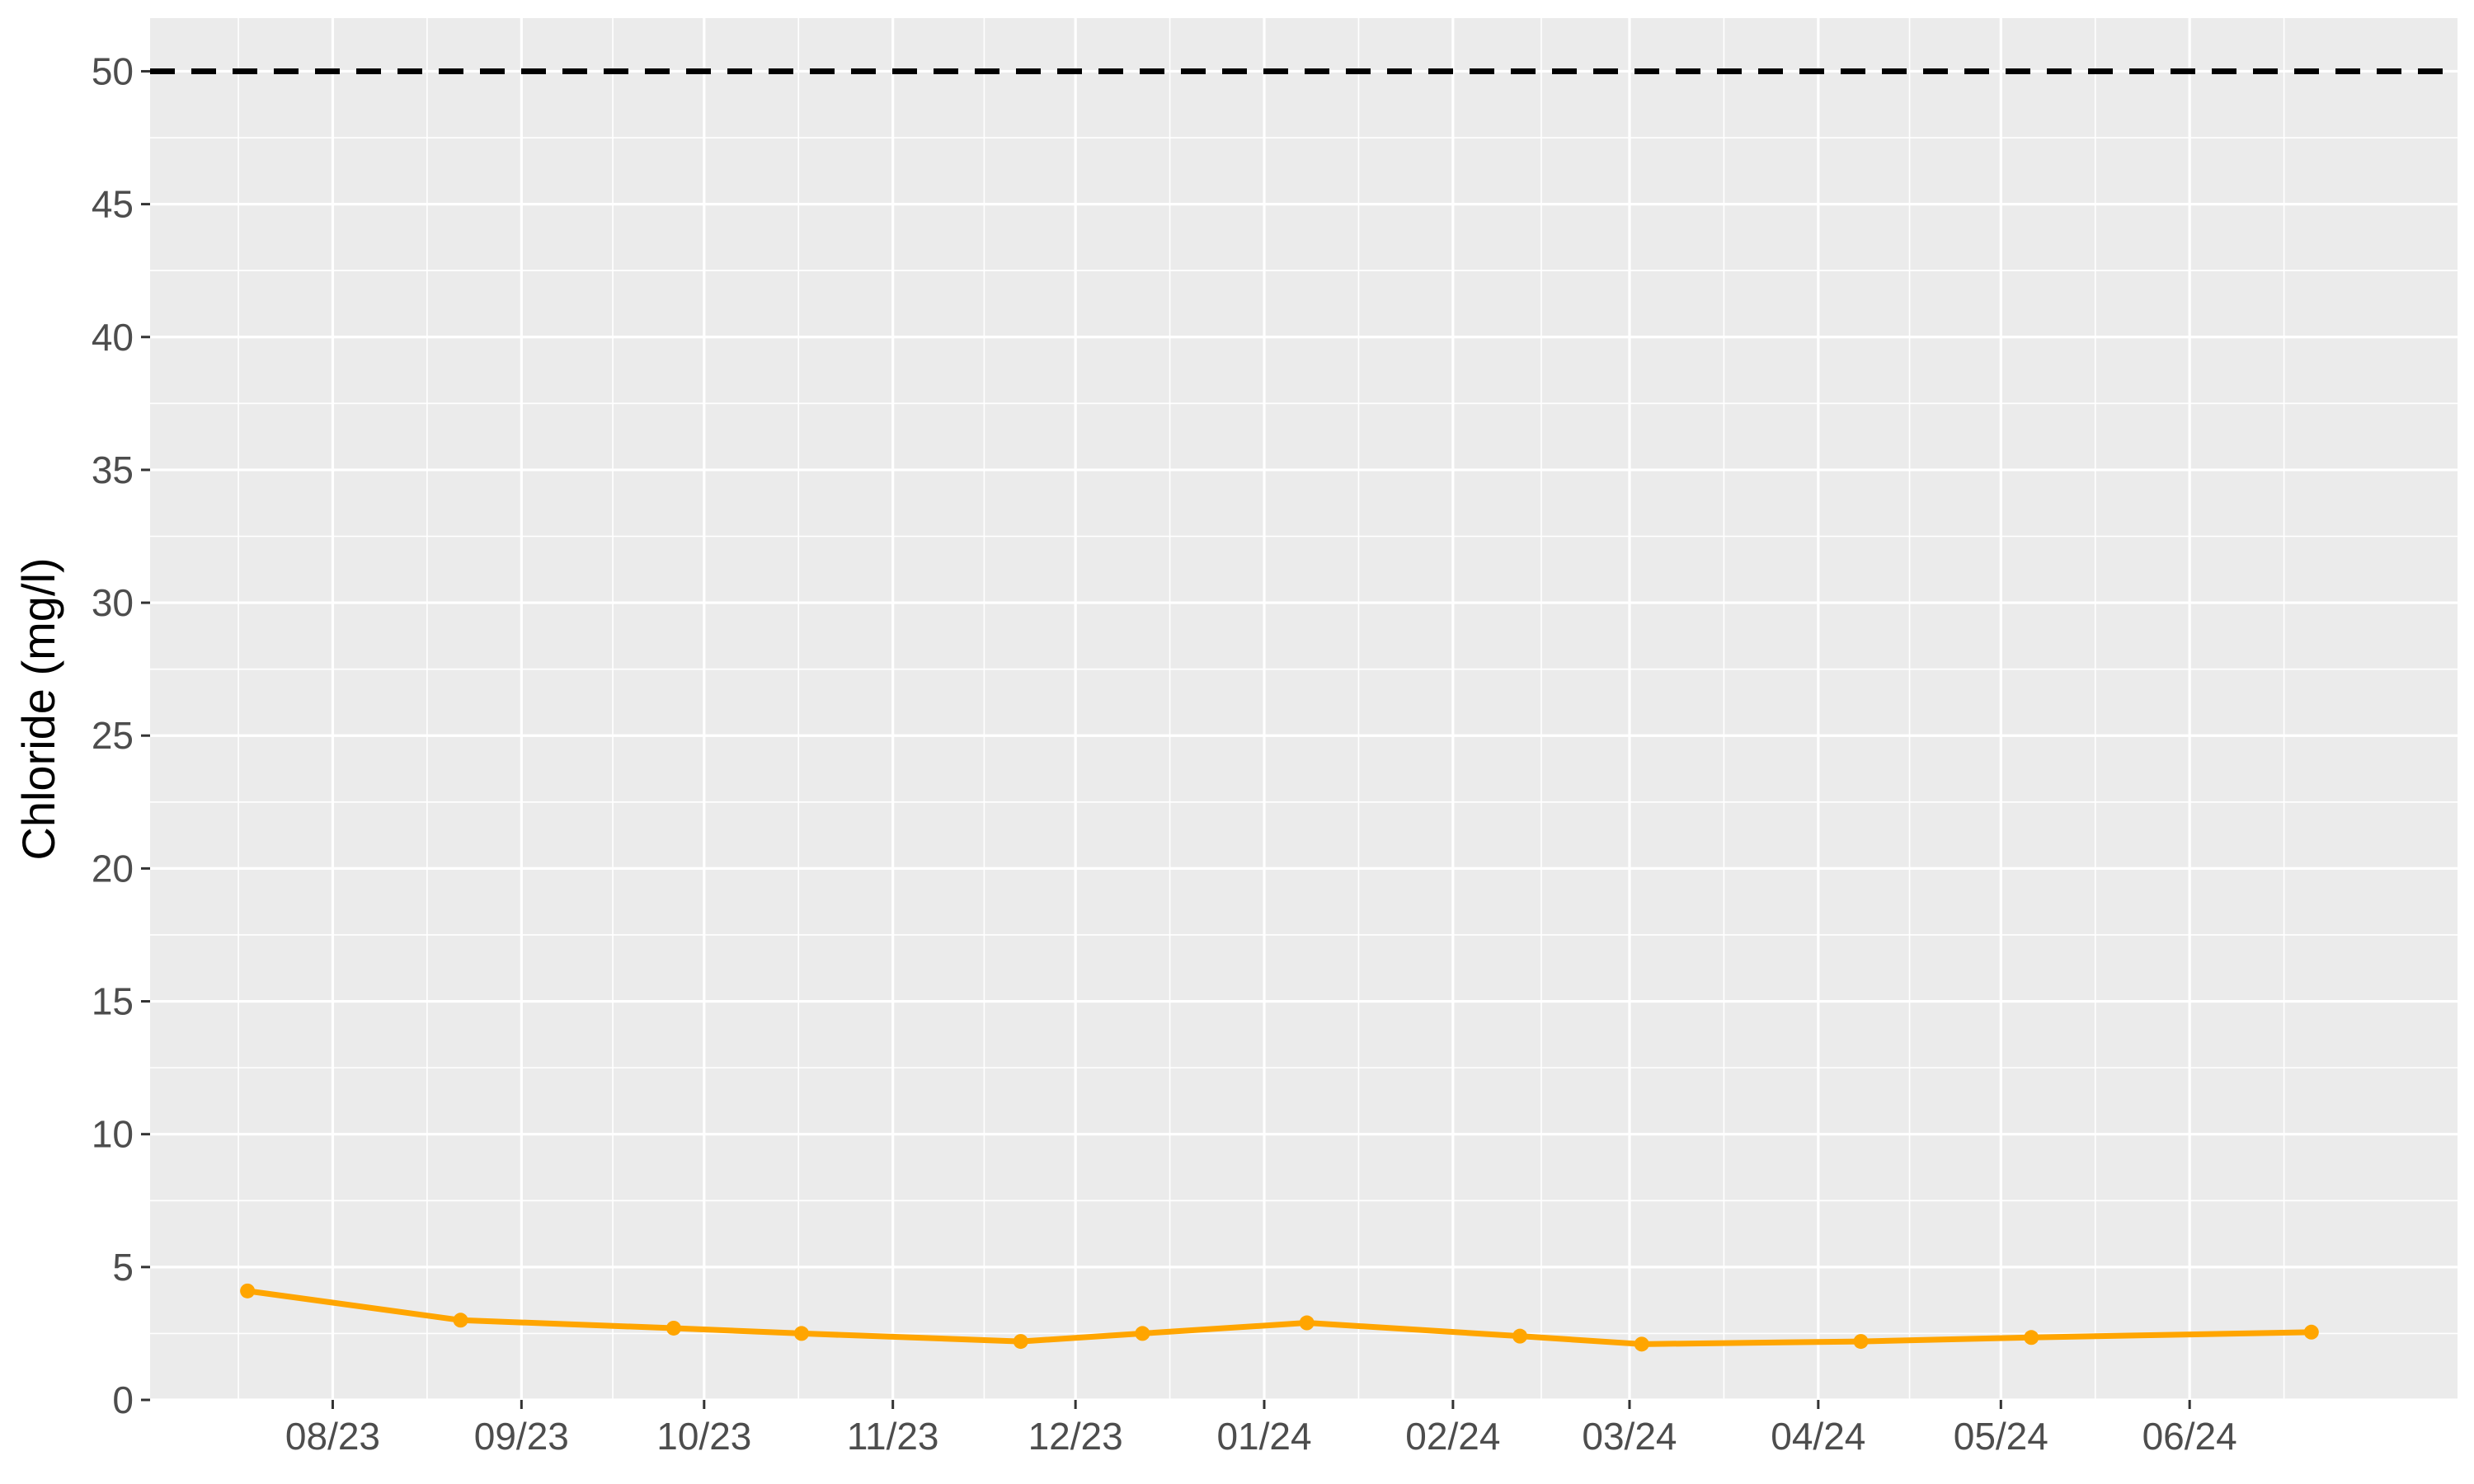  Describe the element at coordinates (113, 602) in the screenshot. I see `y-tick-label: 30` at that location.